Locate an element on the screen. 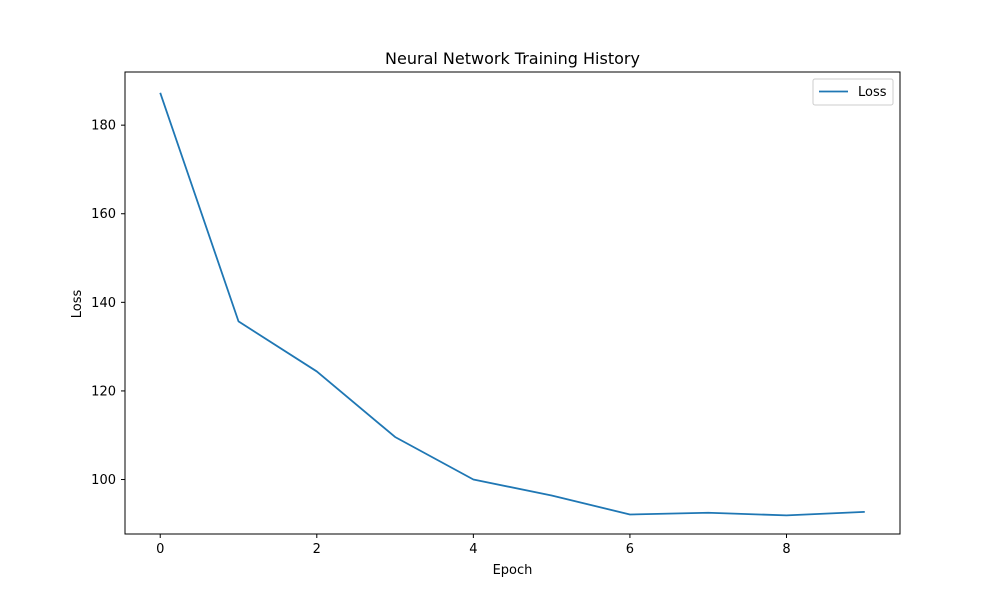 The image size is (1000, 600). legend-box is located at coordinates (853, 92).